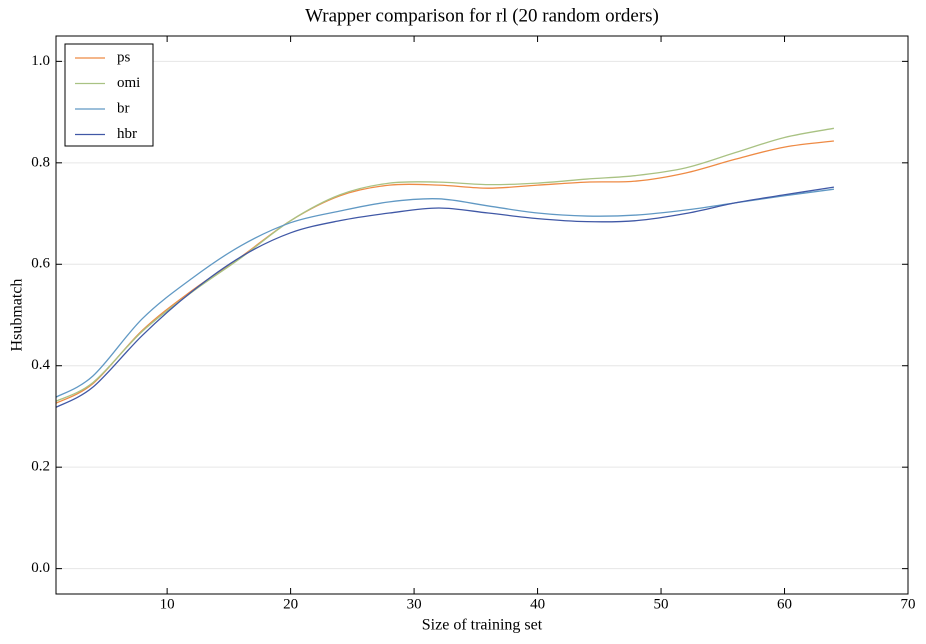 The height and width of the screenshot is (644, 926). I want to click on x-tick-label: 50, so click(661, 604).